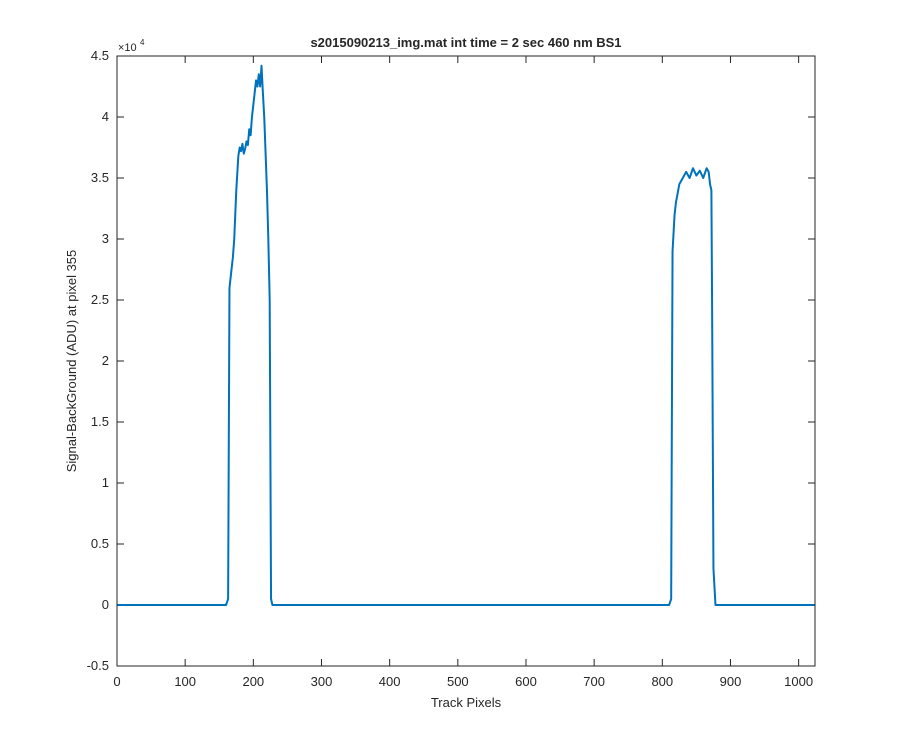 The image size is (900, 750). Describe the element at coordinates (105, 482) in the screenshot. I see `y-tick-label: 1` at that location.